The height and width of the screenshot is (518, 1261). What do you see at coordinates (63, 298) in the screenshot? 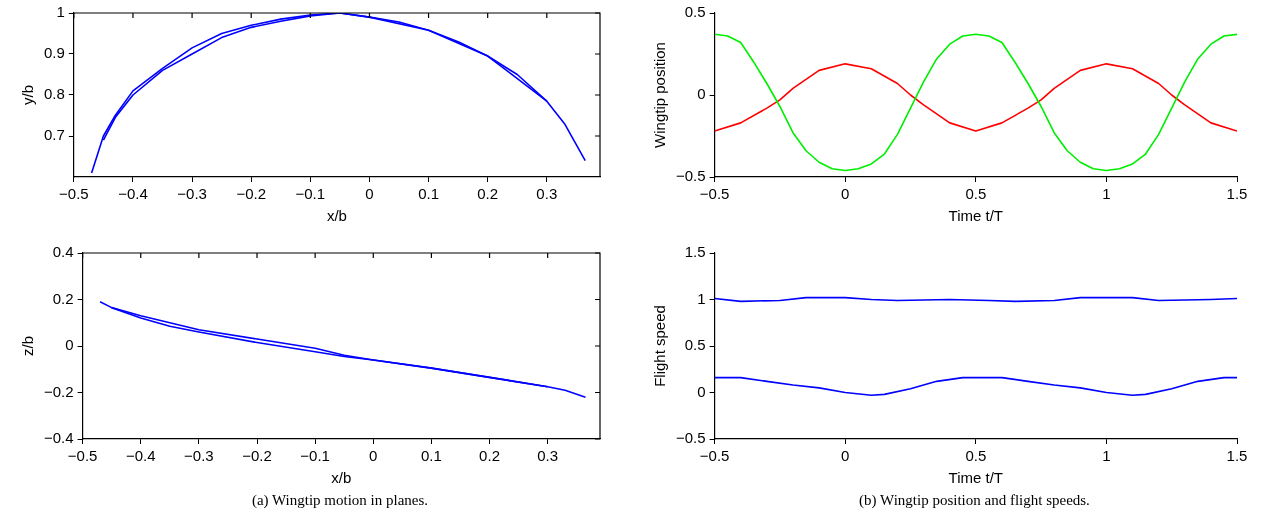
I see `y-tick-label: 0.2` at bounding box center [63, 298].